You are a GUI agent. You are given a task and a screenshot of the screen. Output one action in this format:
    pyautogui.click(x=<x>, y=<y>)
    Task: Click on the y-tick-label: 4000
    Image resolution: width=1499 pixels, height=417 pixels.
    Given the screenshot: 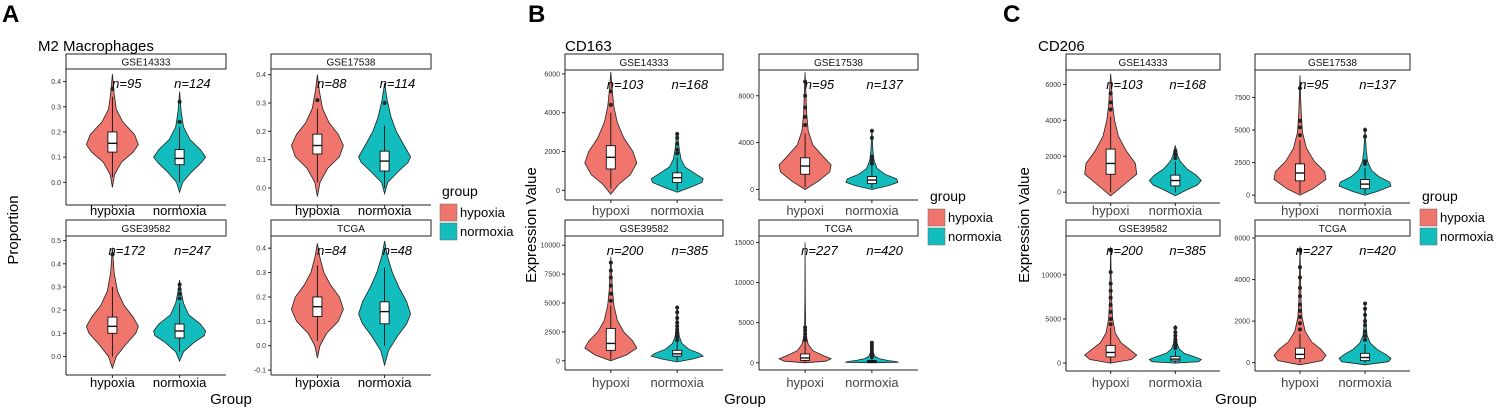 What is the action you would take?
    pyautogui.click(x=552, y=113)
    